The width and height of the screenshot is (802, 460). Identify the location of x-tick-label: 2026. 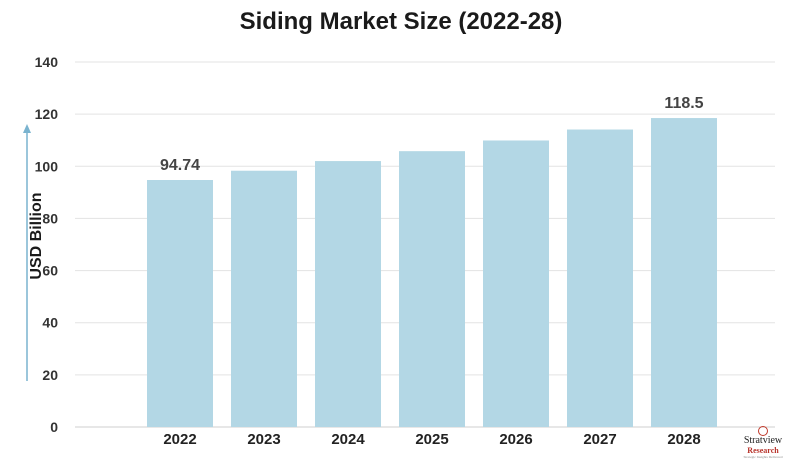
(515, 439).